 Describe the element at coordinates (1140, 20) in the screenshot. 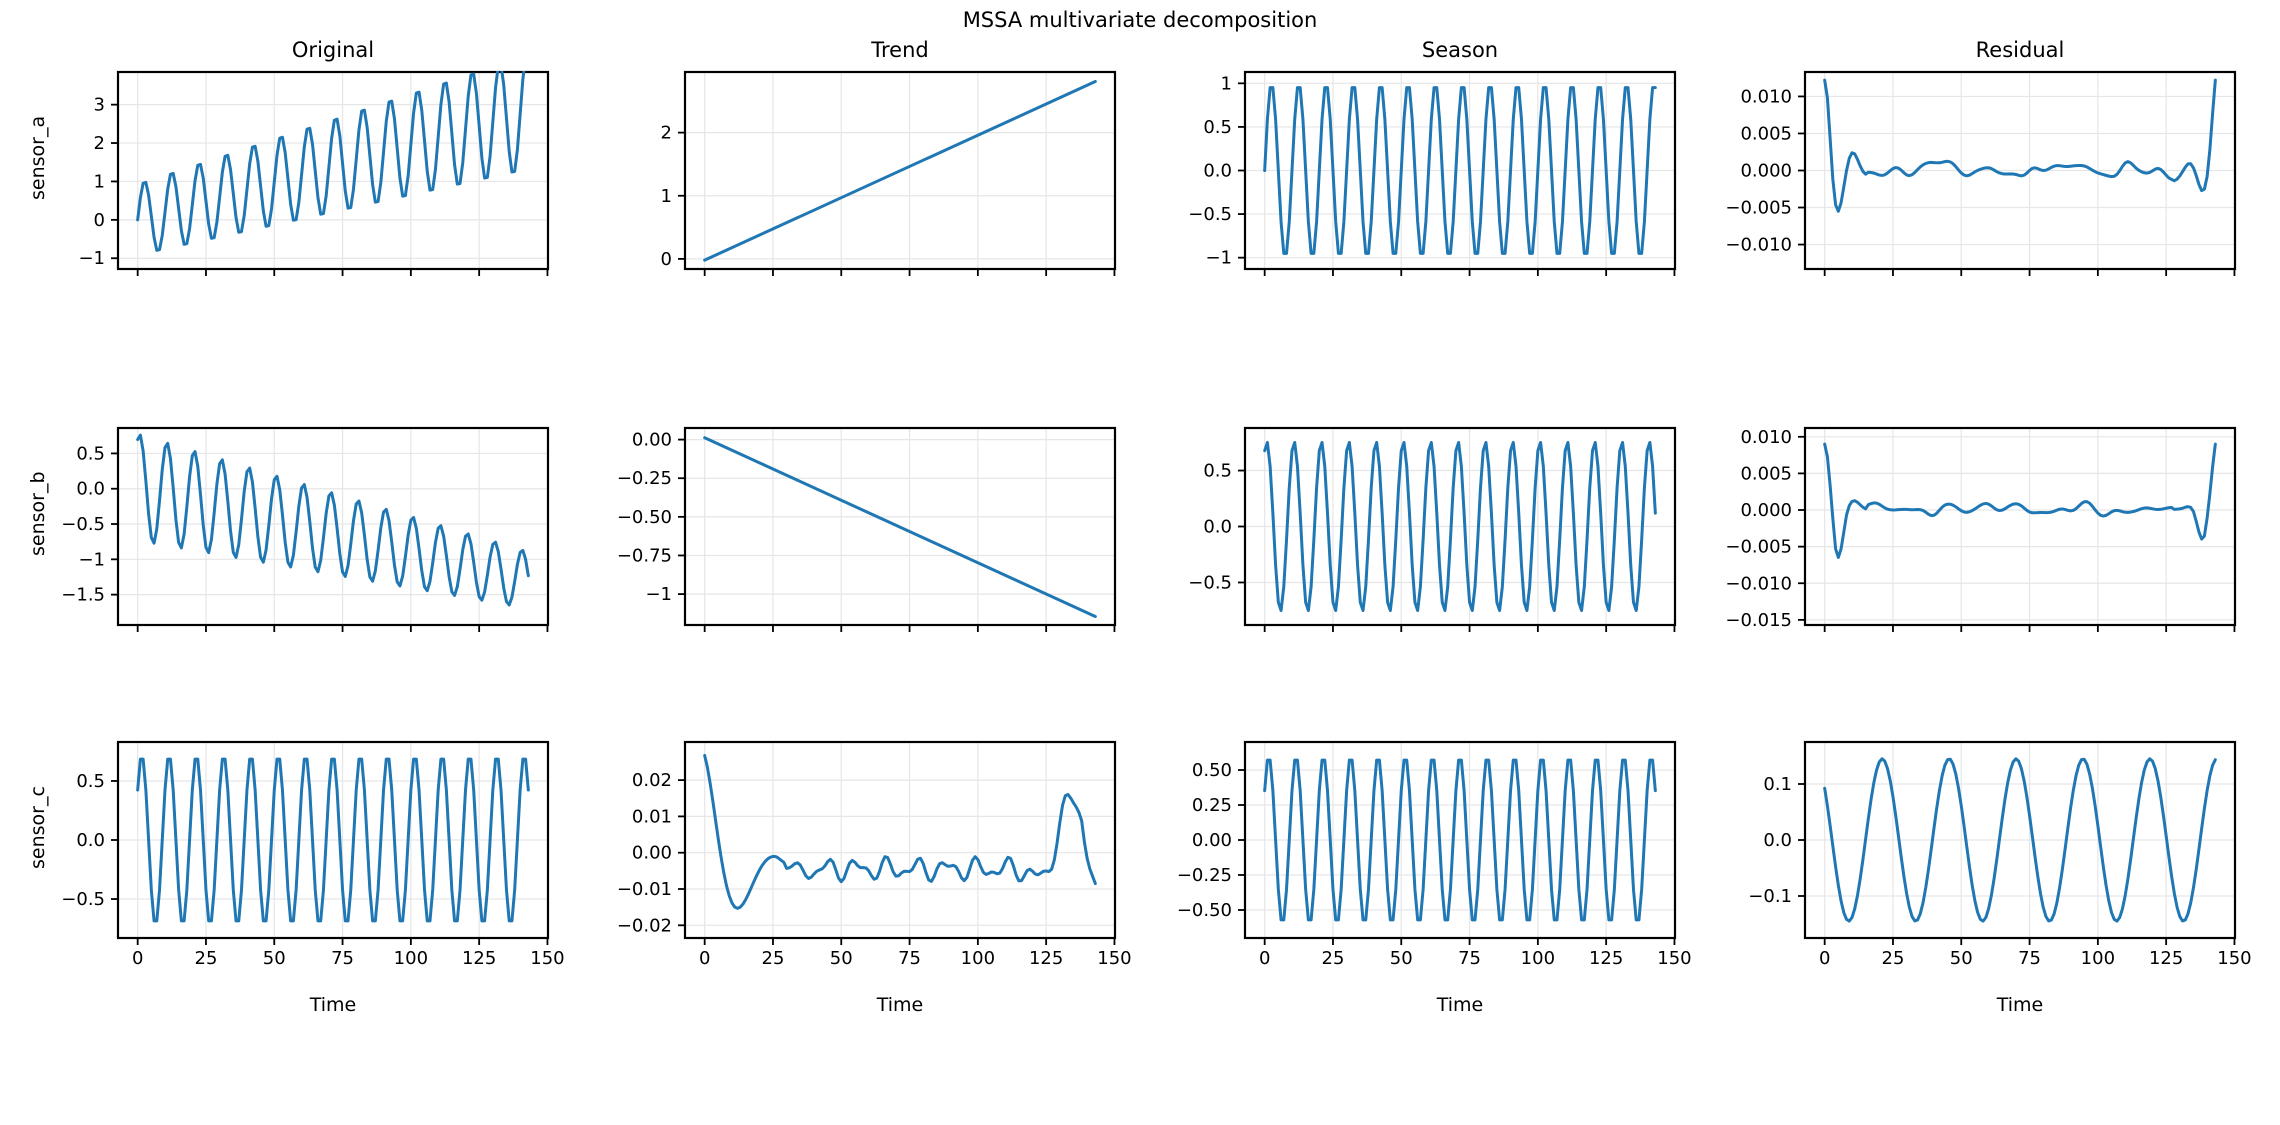

I see `figure-suptitle: MSSA multivariate decomposition` at that location.